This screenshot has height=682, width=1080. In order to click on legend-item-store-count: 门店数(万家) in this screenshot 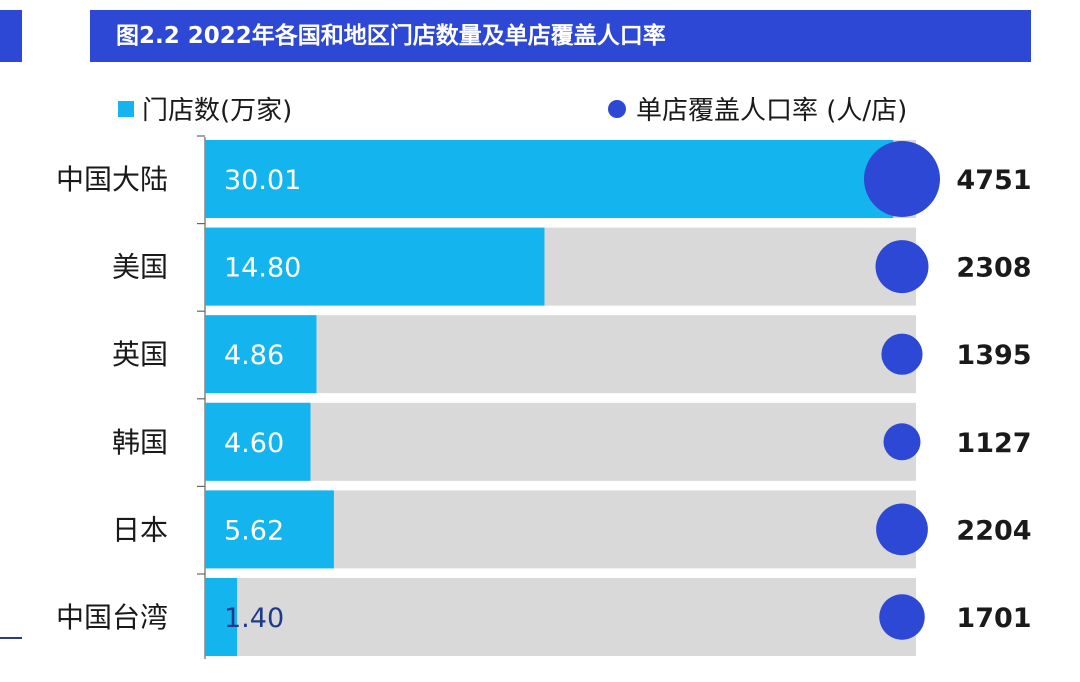, I will do `click(205, 108)`.